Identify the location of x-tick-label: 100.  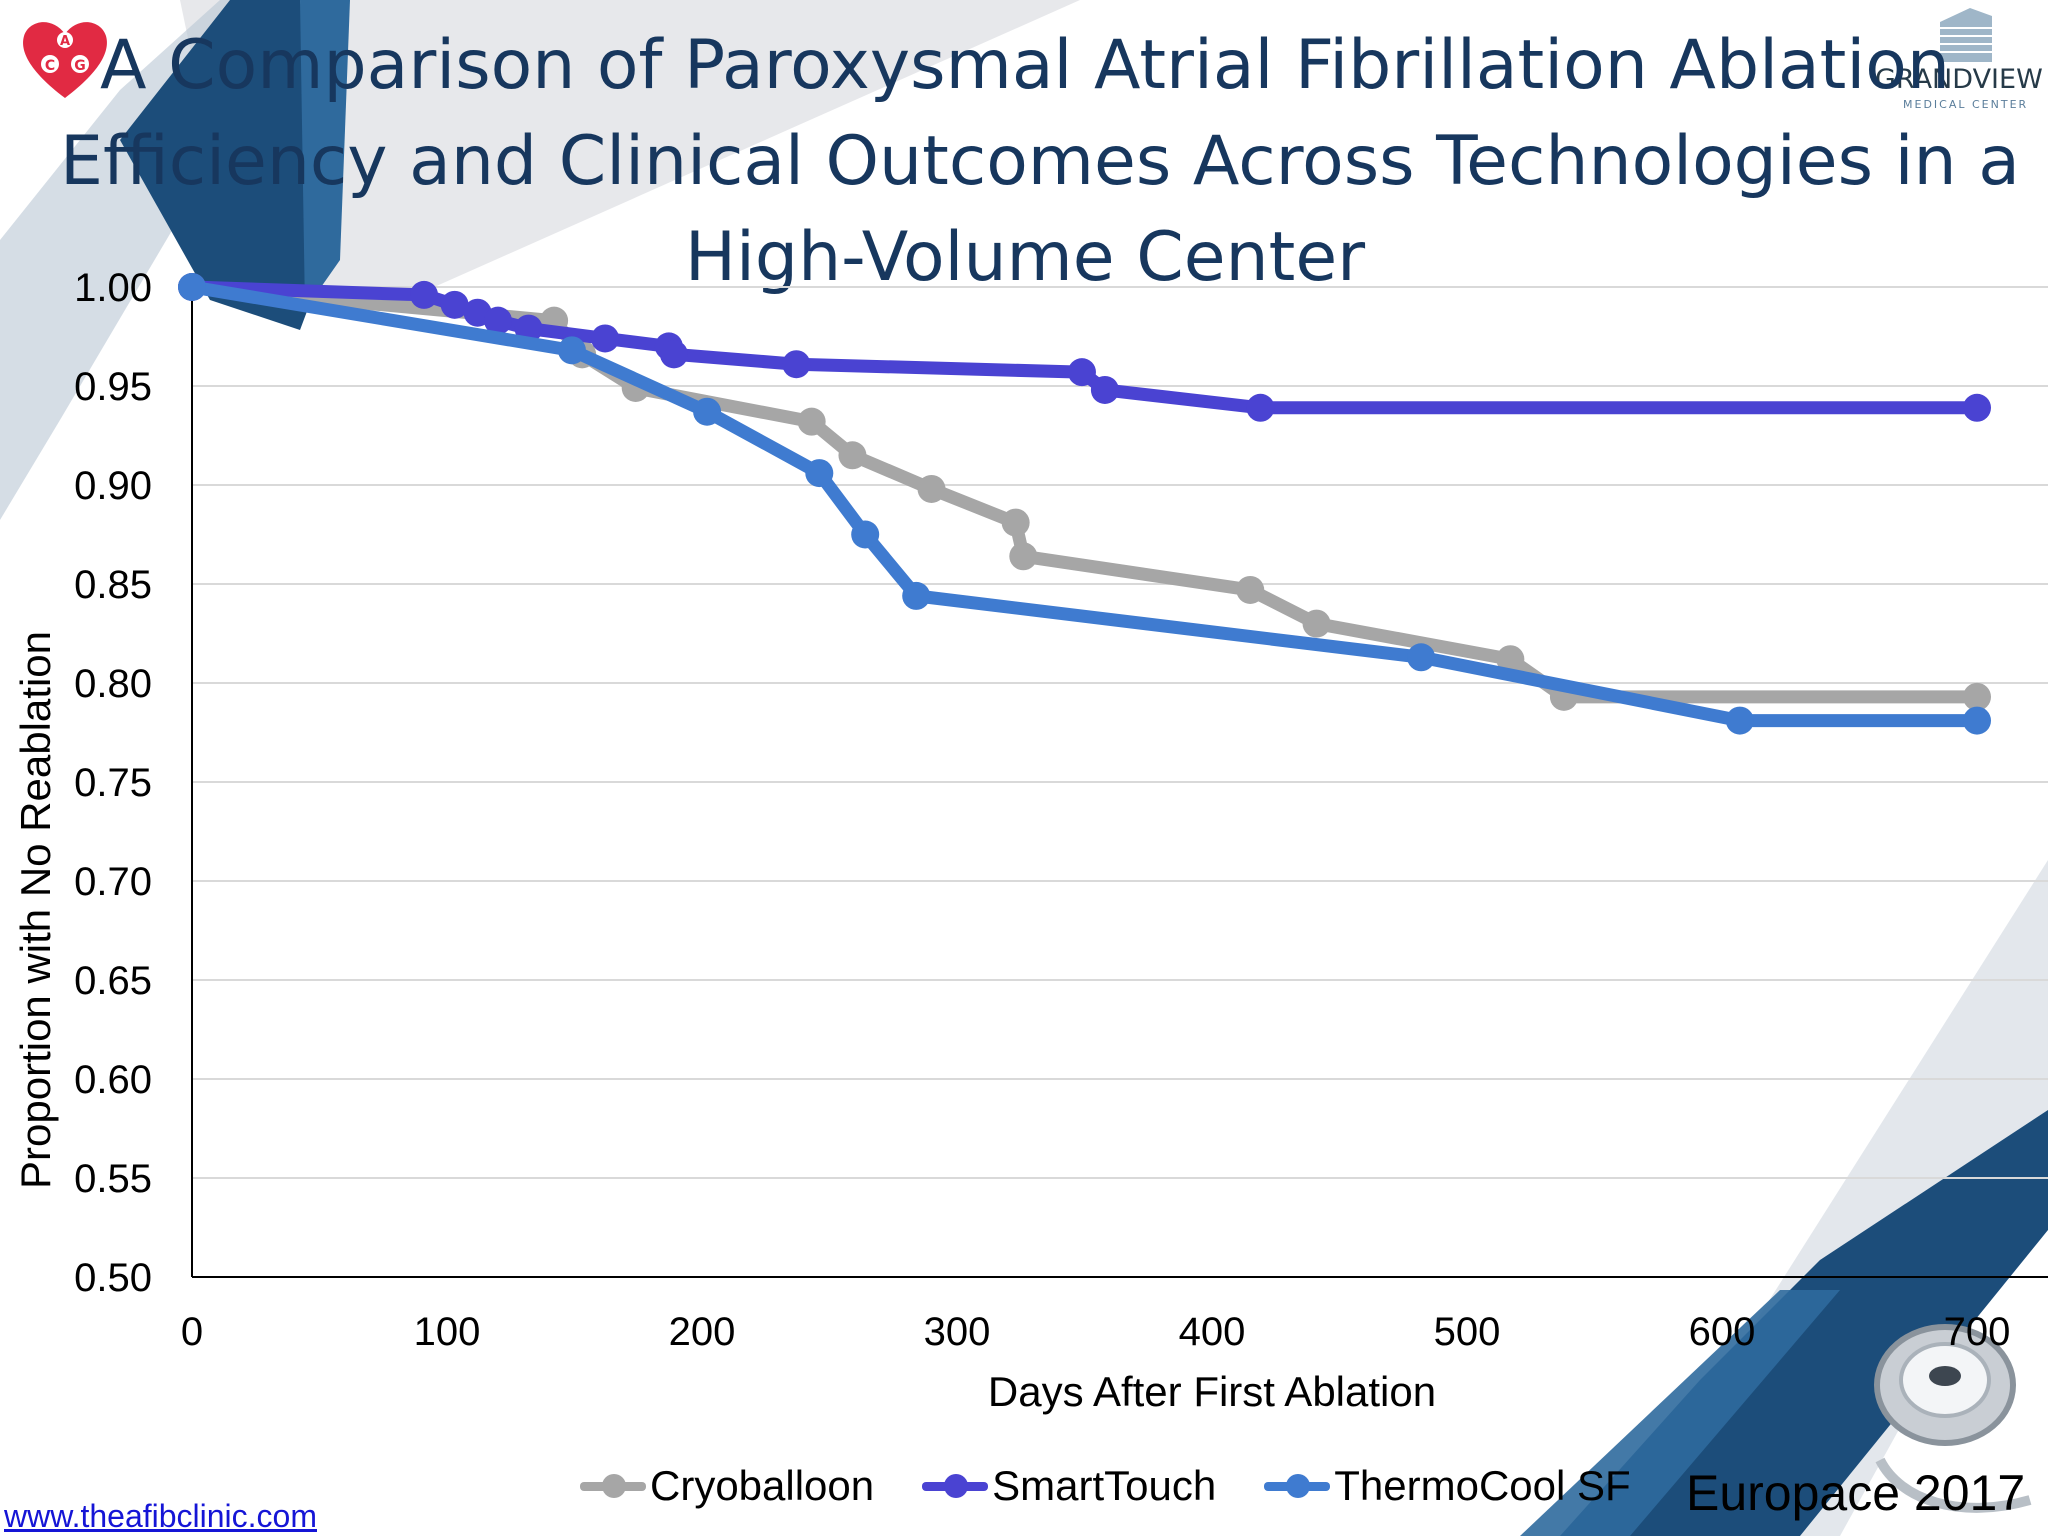
(447, 1332).